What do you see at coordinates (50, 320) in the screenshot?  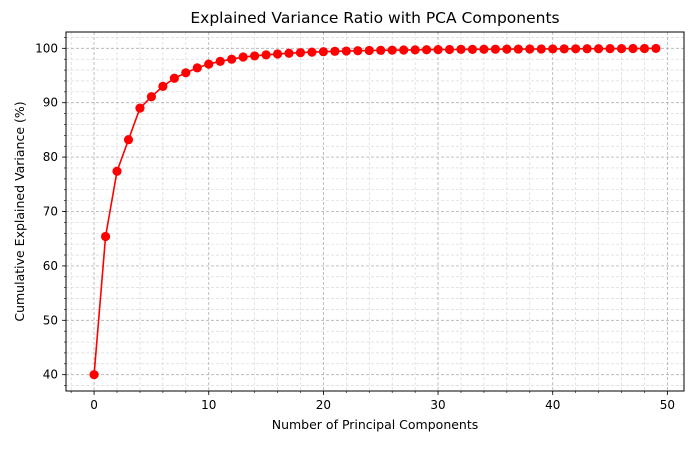 I see `y-tick-label: 50` at bounding box center [50, 320].